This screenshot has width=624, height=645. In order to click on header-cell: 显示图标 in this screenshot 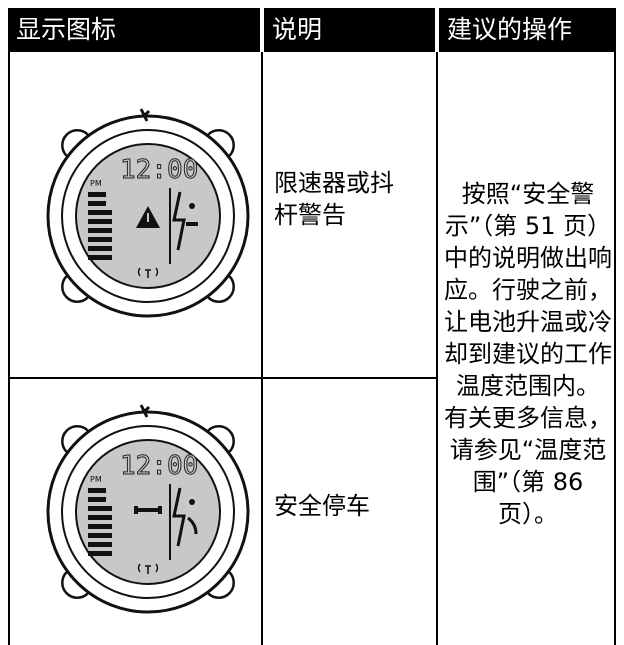, I will do `click(134, 30)`.